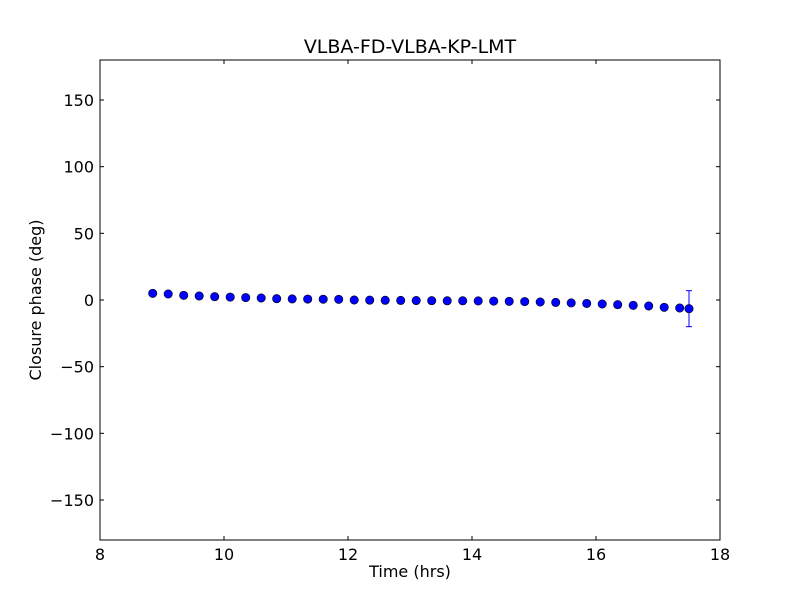  I want to click on chart-title: VLBA-FD-VLBA-KP-LMT, so click(410, 47).